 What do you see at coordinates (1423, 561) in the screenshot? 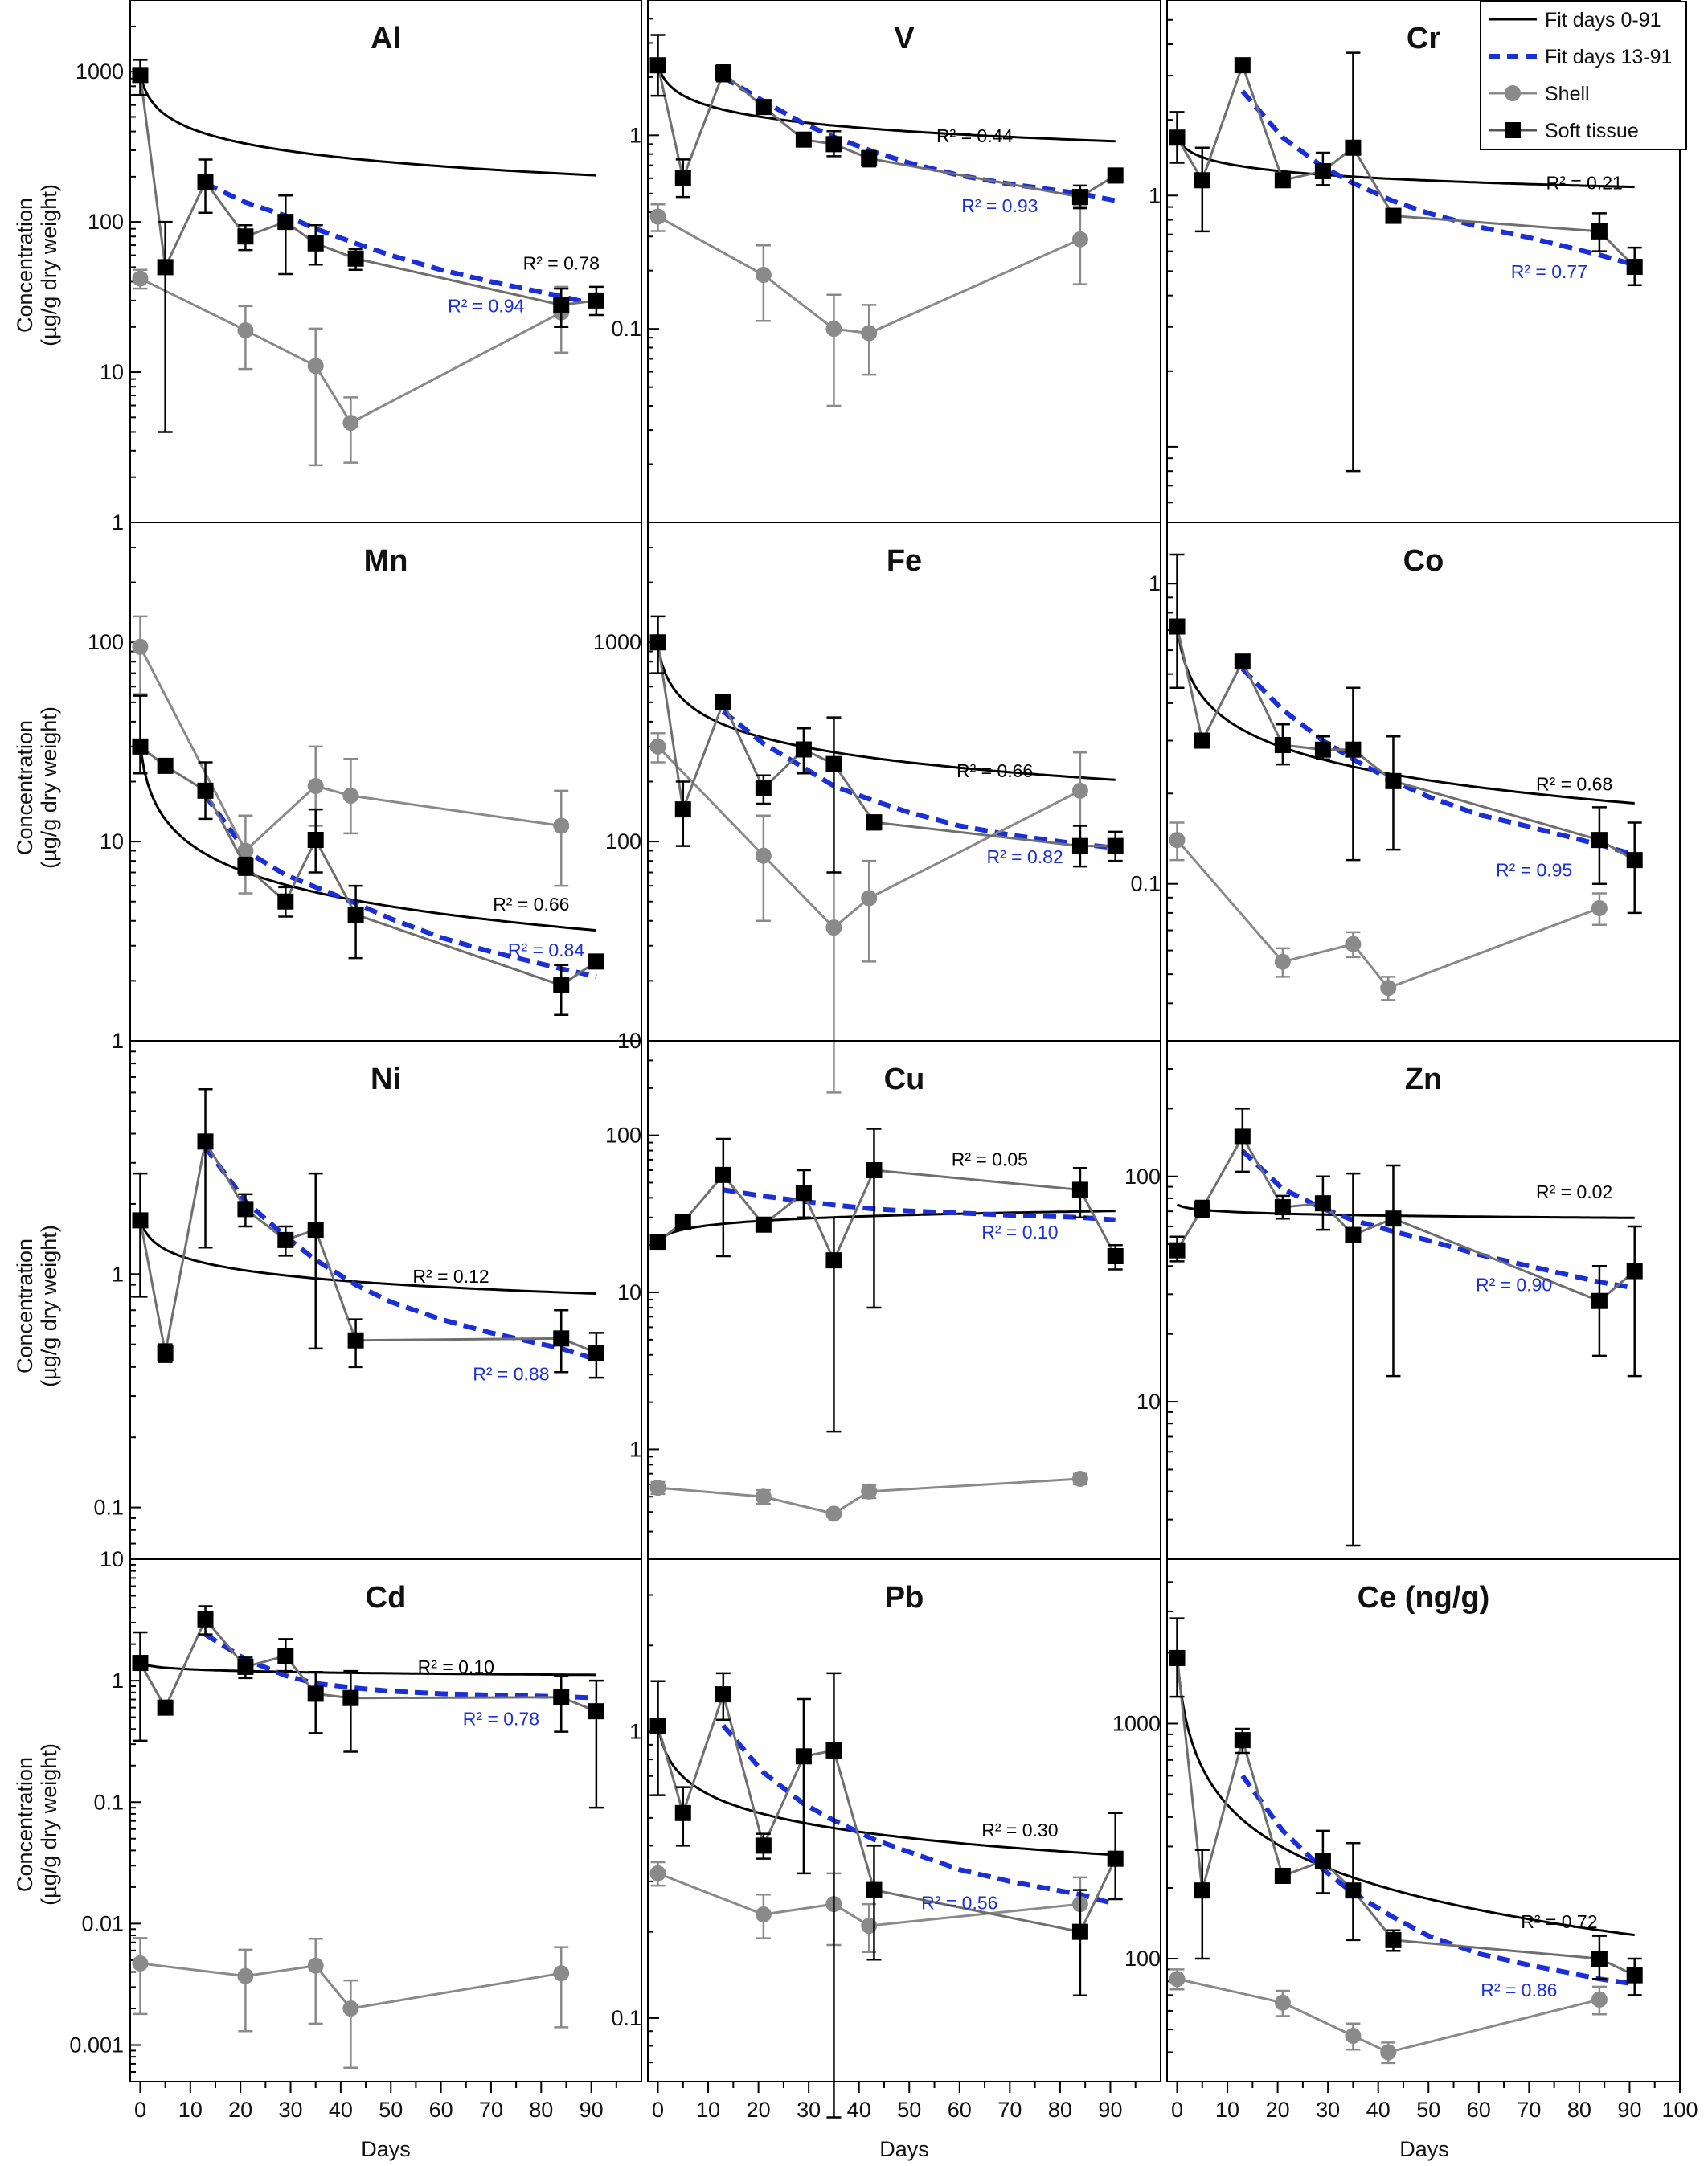
I see `panel-title: Co` at bounding box center [1423, 561].